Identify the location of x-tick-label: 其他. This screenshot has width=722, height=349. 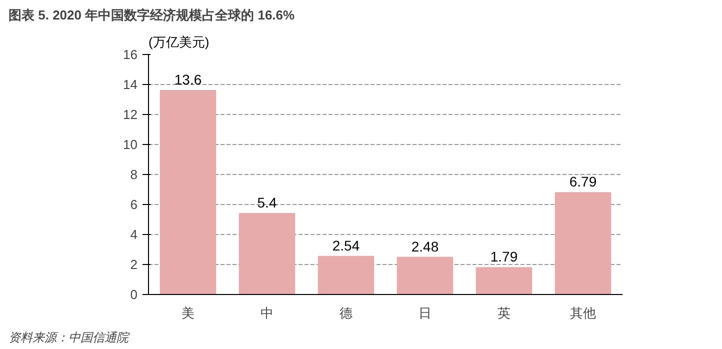
(583, 313).